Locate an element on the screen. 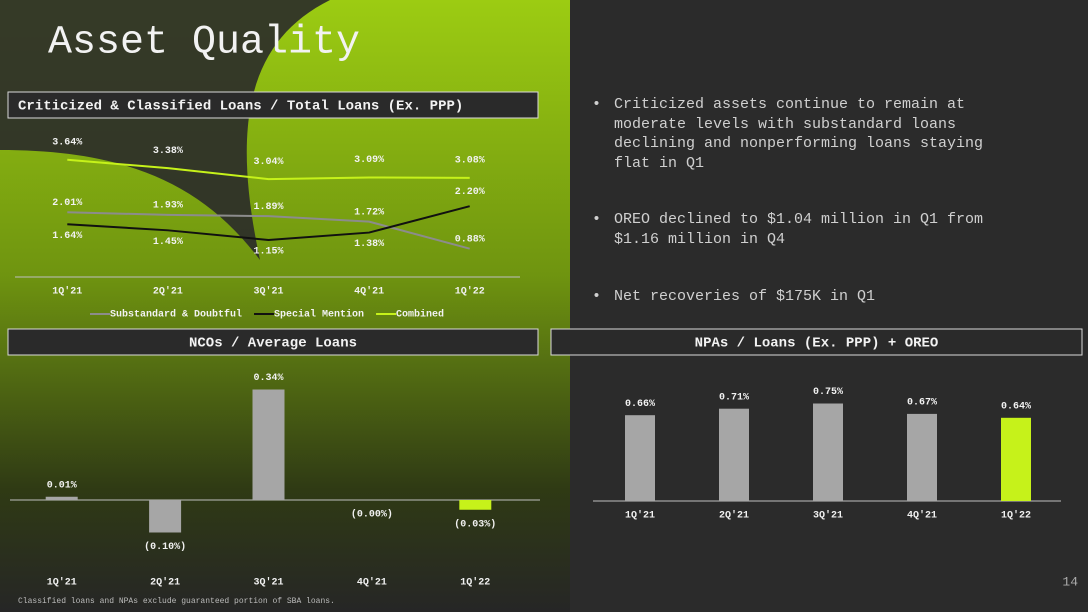 The height and width of the screenshot is (612, 1088). legend-label: Substandard & Doubtful is located at coordinates (176, 315).